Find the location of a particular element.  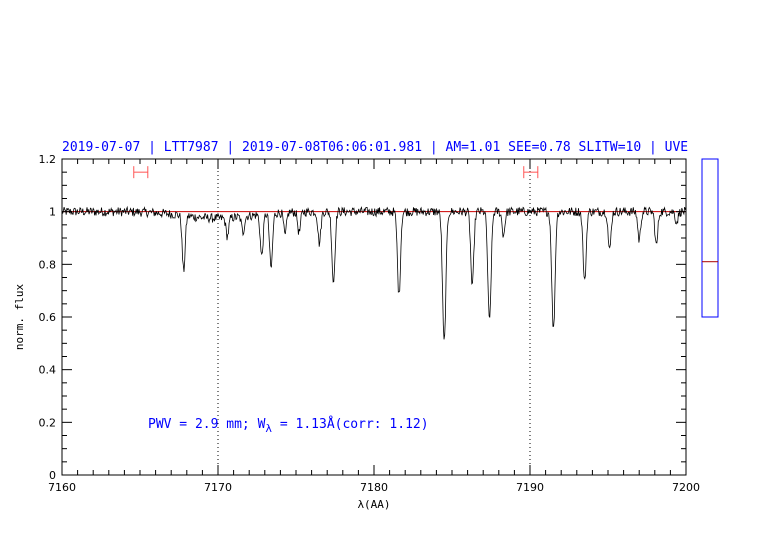

y-tick-label: 1 is located at coordinates (52, 212).